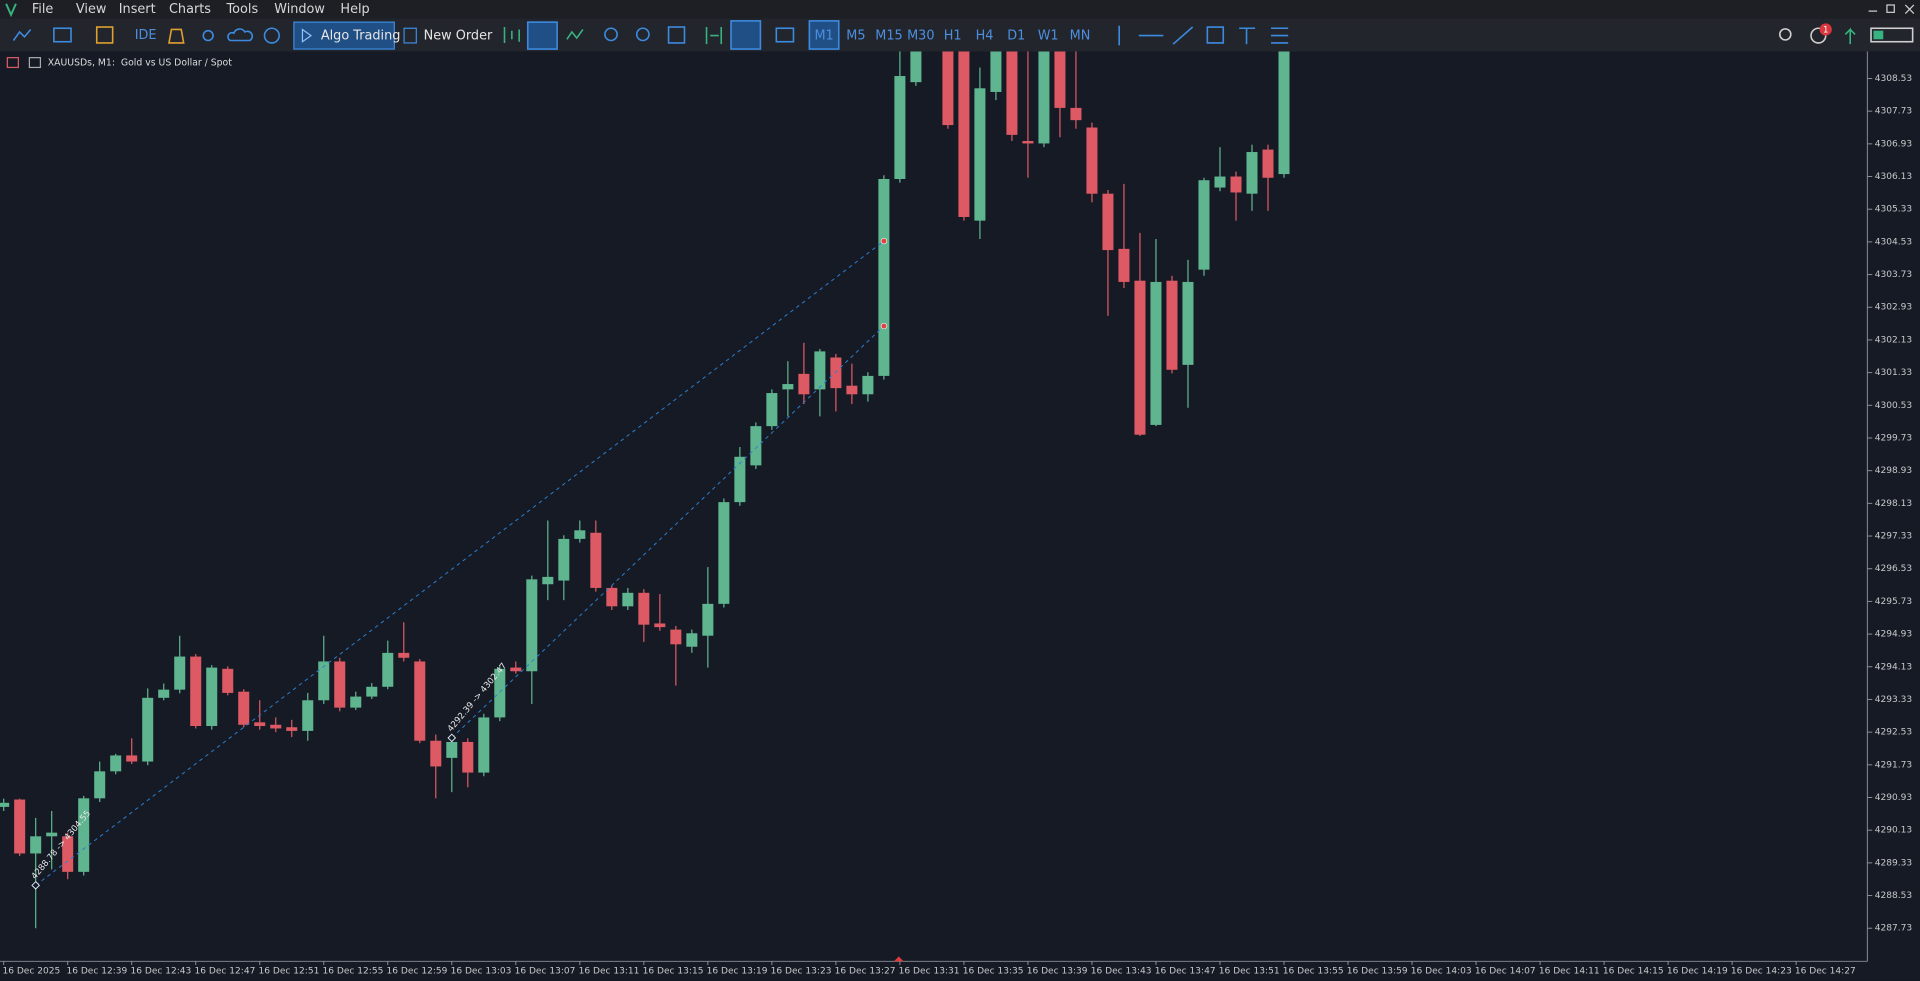 The image size is (1920, 981). Describe the element at coordinates (1569, 972) in the screenshot. I see `x-tick-label: 16 Dec 14:11` at that location.